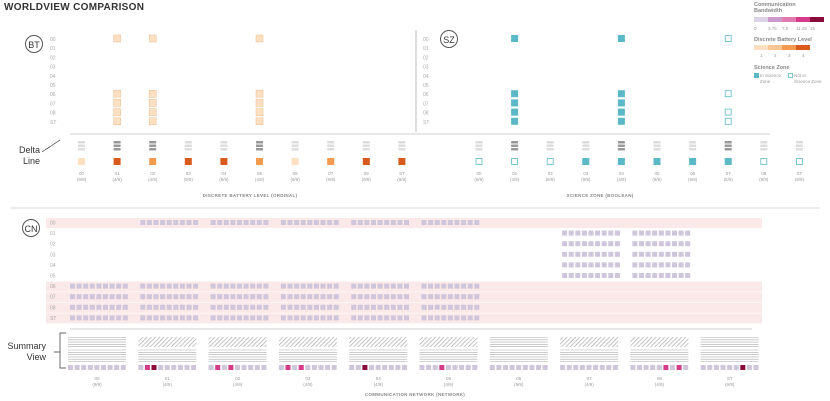 The image size is (830, 401). What do you see at coordinates (34, 44) in the screenshot?
I see `bt-badge: BT` at bounding box center [34, 44].